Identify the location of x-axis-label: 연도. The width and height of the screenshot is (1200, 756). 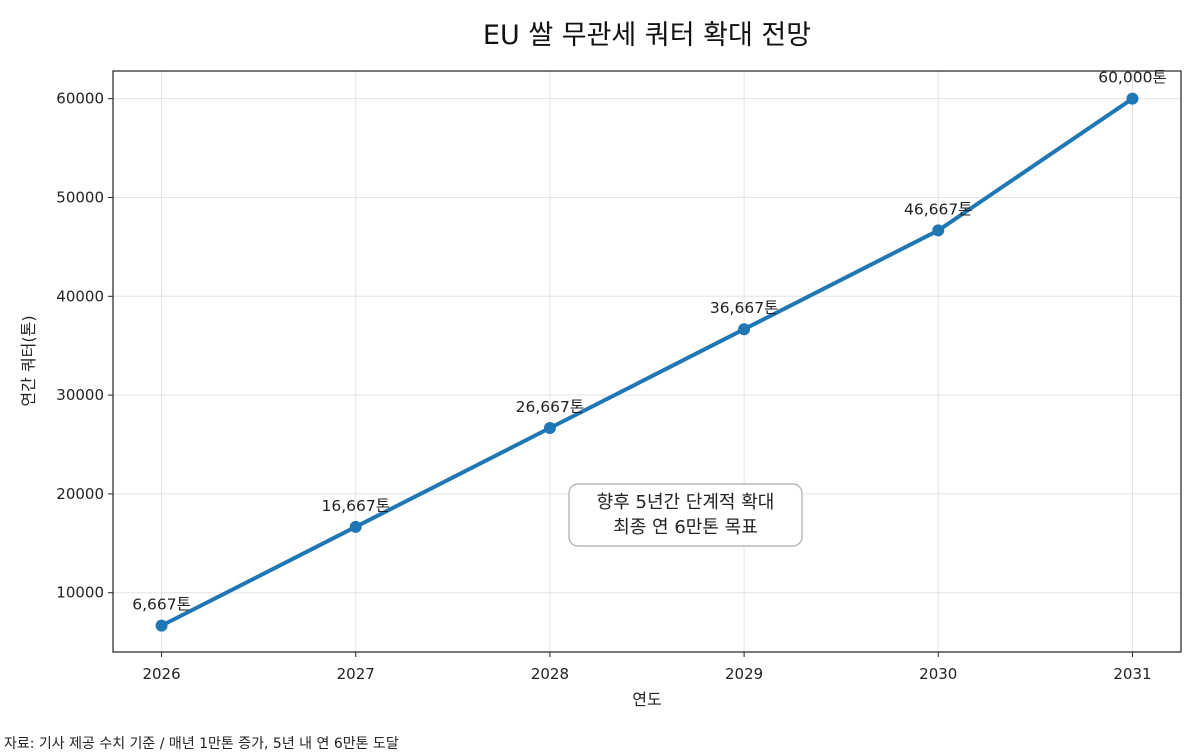
(646, 699).